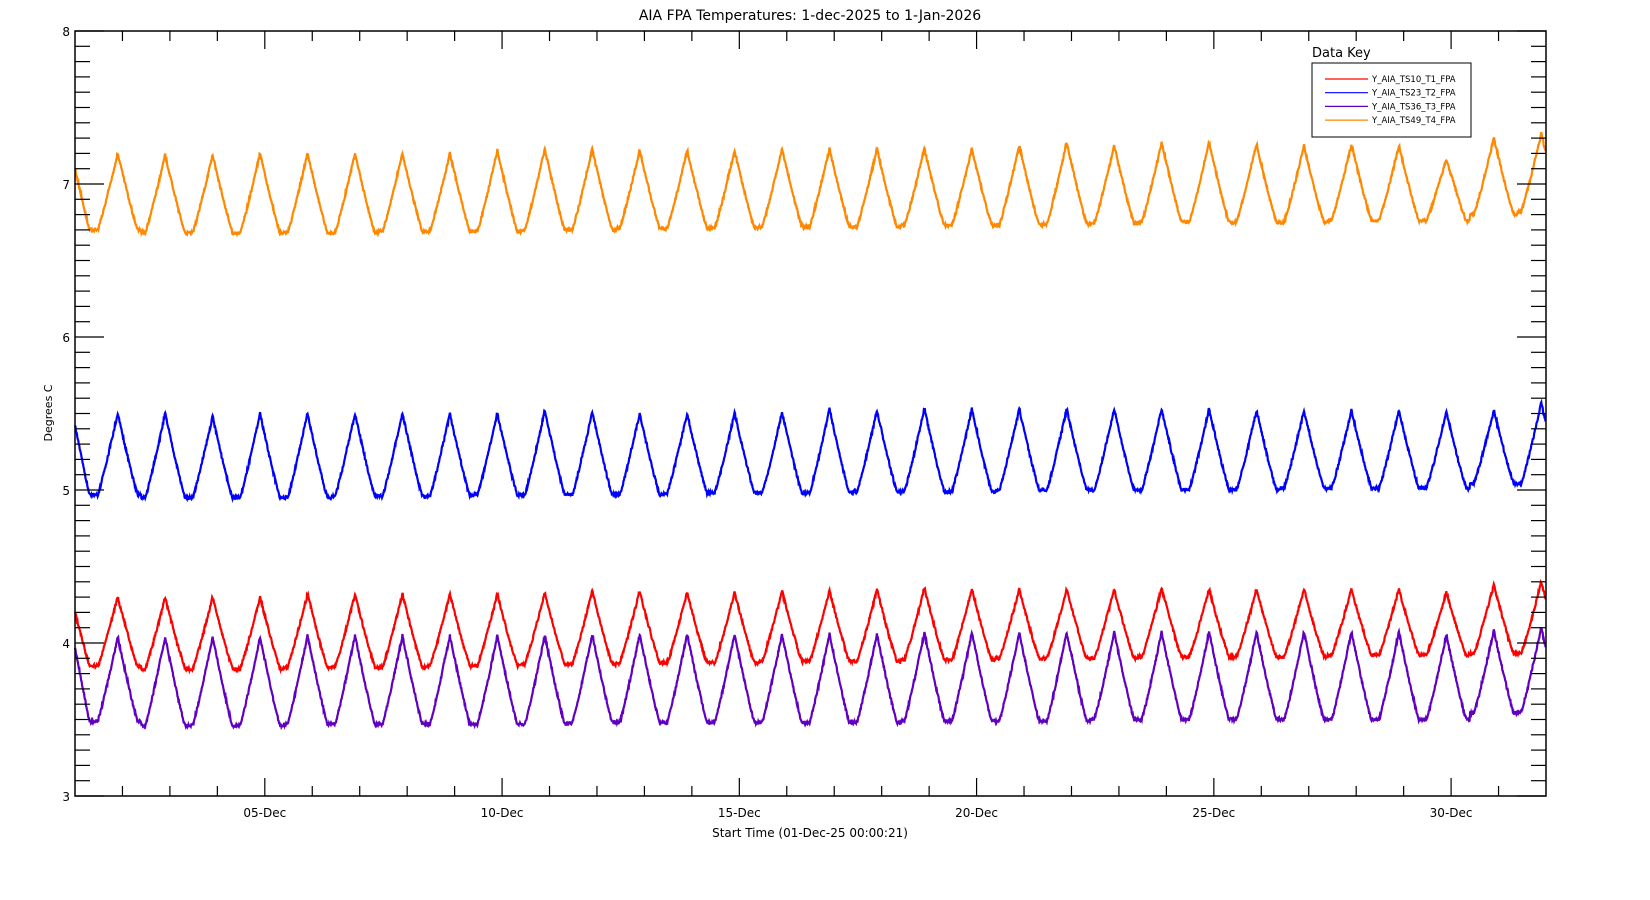 The height and width of the screenshot is (900, 1650). Describe the element at coordinates (66, 797) in the screenshot. I see `y-tick-label: 3` at that location.